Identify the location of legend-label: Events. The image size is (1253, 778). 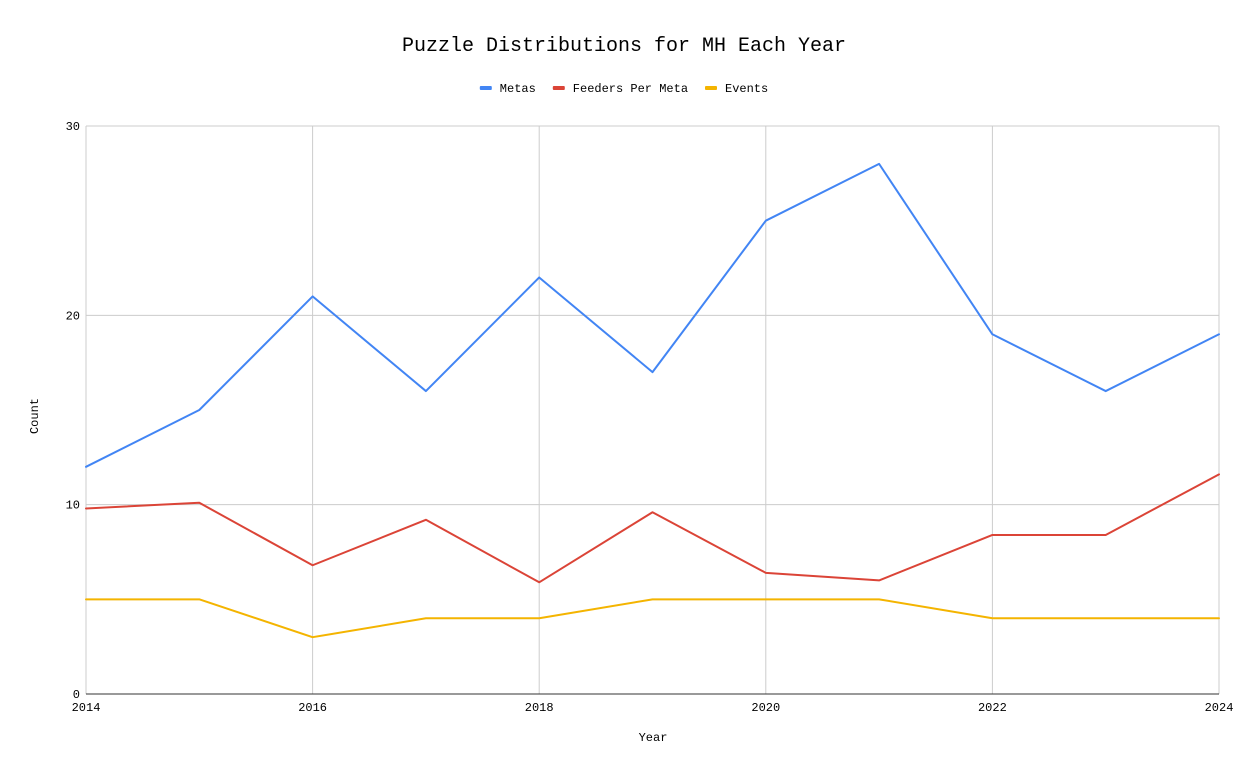
(746, 89).